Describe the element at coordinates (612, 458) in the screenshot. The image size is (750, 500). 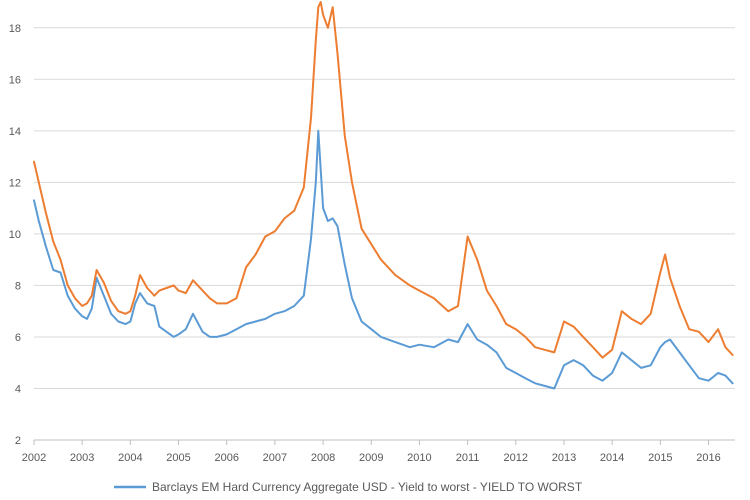
I see `x-tick-label: 2014` at that location.